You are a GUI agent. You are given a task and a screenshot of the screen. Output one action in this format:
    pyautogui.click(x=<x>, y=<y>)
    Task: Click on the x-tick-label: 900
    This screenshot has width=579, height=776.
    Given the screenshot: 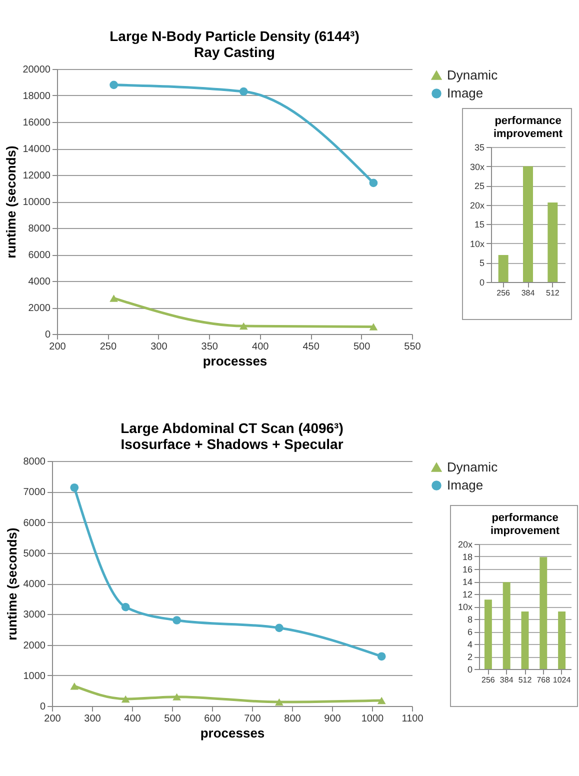 What is the action you would take?
    pyautogui.click(x=333, y=719)
    